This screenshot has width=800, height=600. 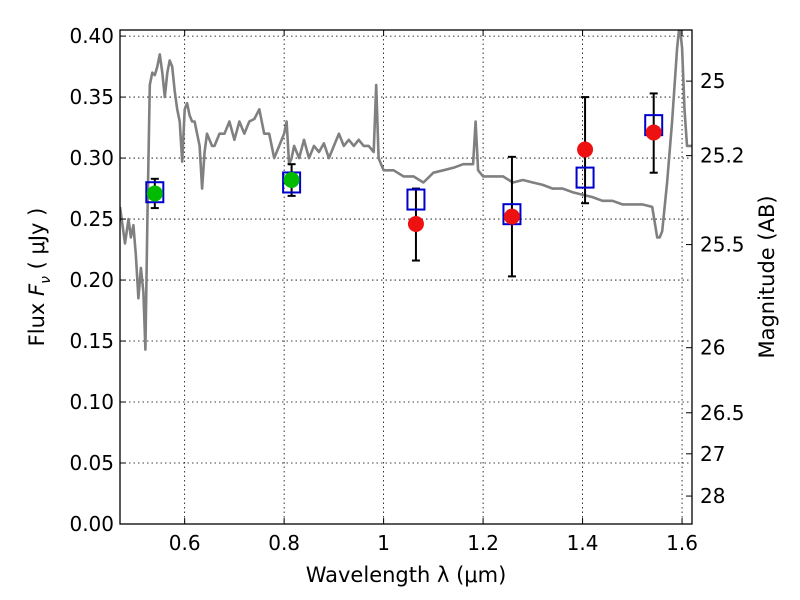 I want to click on magnitude-tick-label: 25.2, so click(x=722, y=156).